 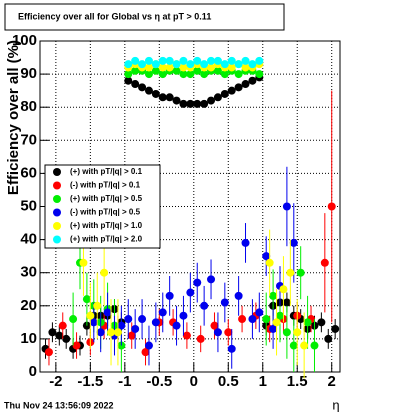 What do you see at coordinates (332, 381) in the screenshot?
I see `x-tick-label: 2` at bounding box center [332, 381].